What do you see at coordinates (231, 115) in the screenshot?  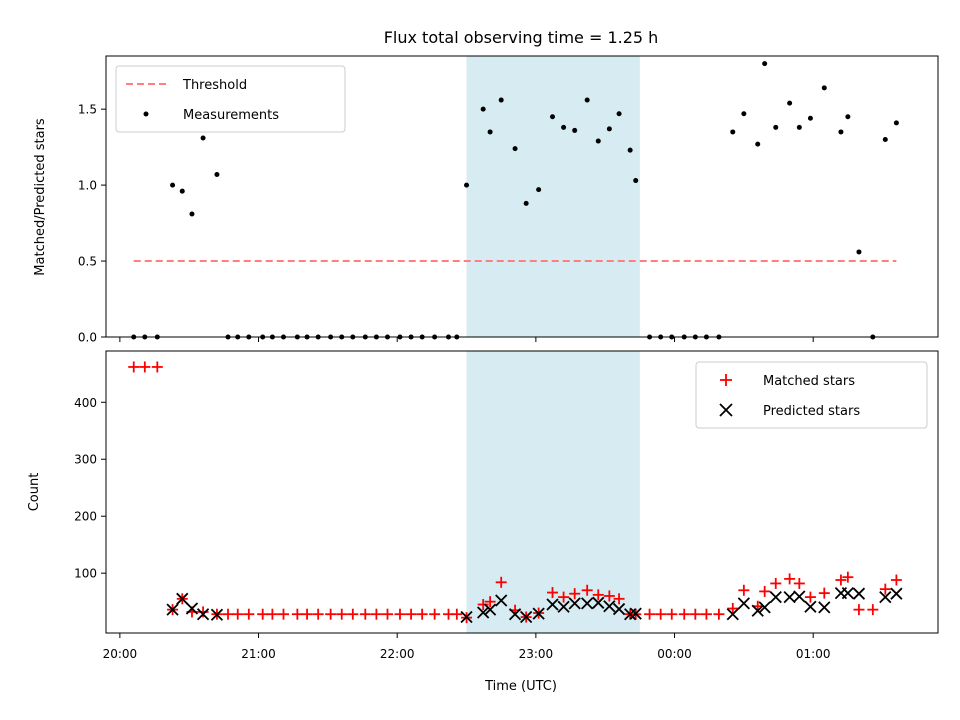 I see `legend-measurements: Measurements` at bounding box center [231, 115].